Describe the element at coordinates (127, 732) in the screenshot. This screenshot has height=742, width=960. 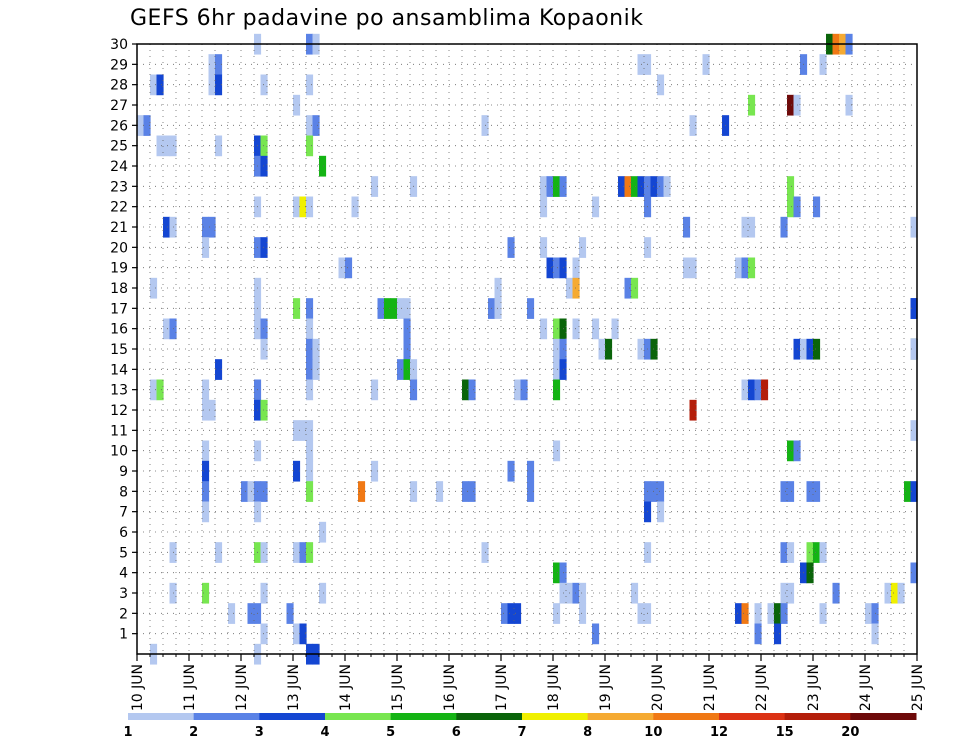
I see `legend-label: 1` at that location.